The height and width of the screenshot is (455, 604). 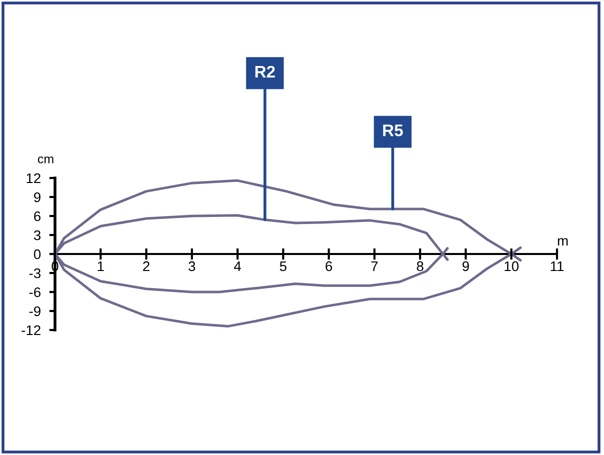 I want to click on y-axis-title: cm, so click(x=46, y=160).